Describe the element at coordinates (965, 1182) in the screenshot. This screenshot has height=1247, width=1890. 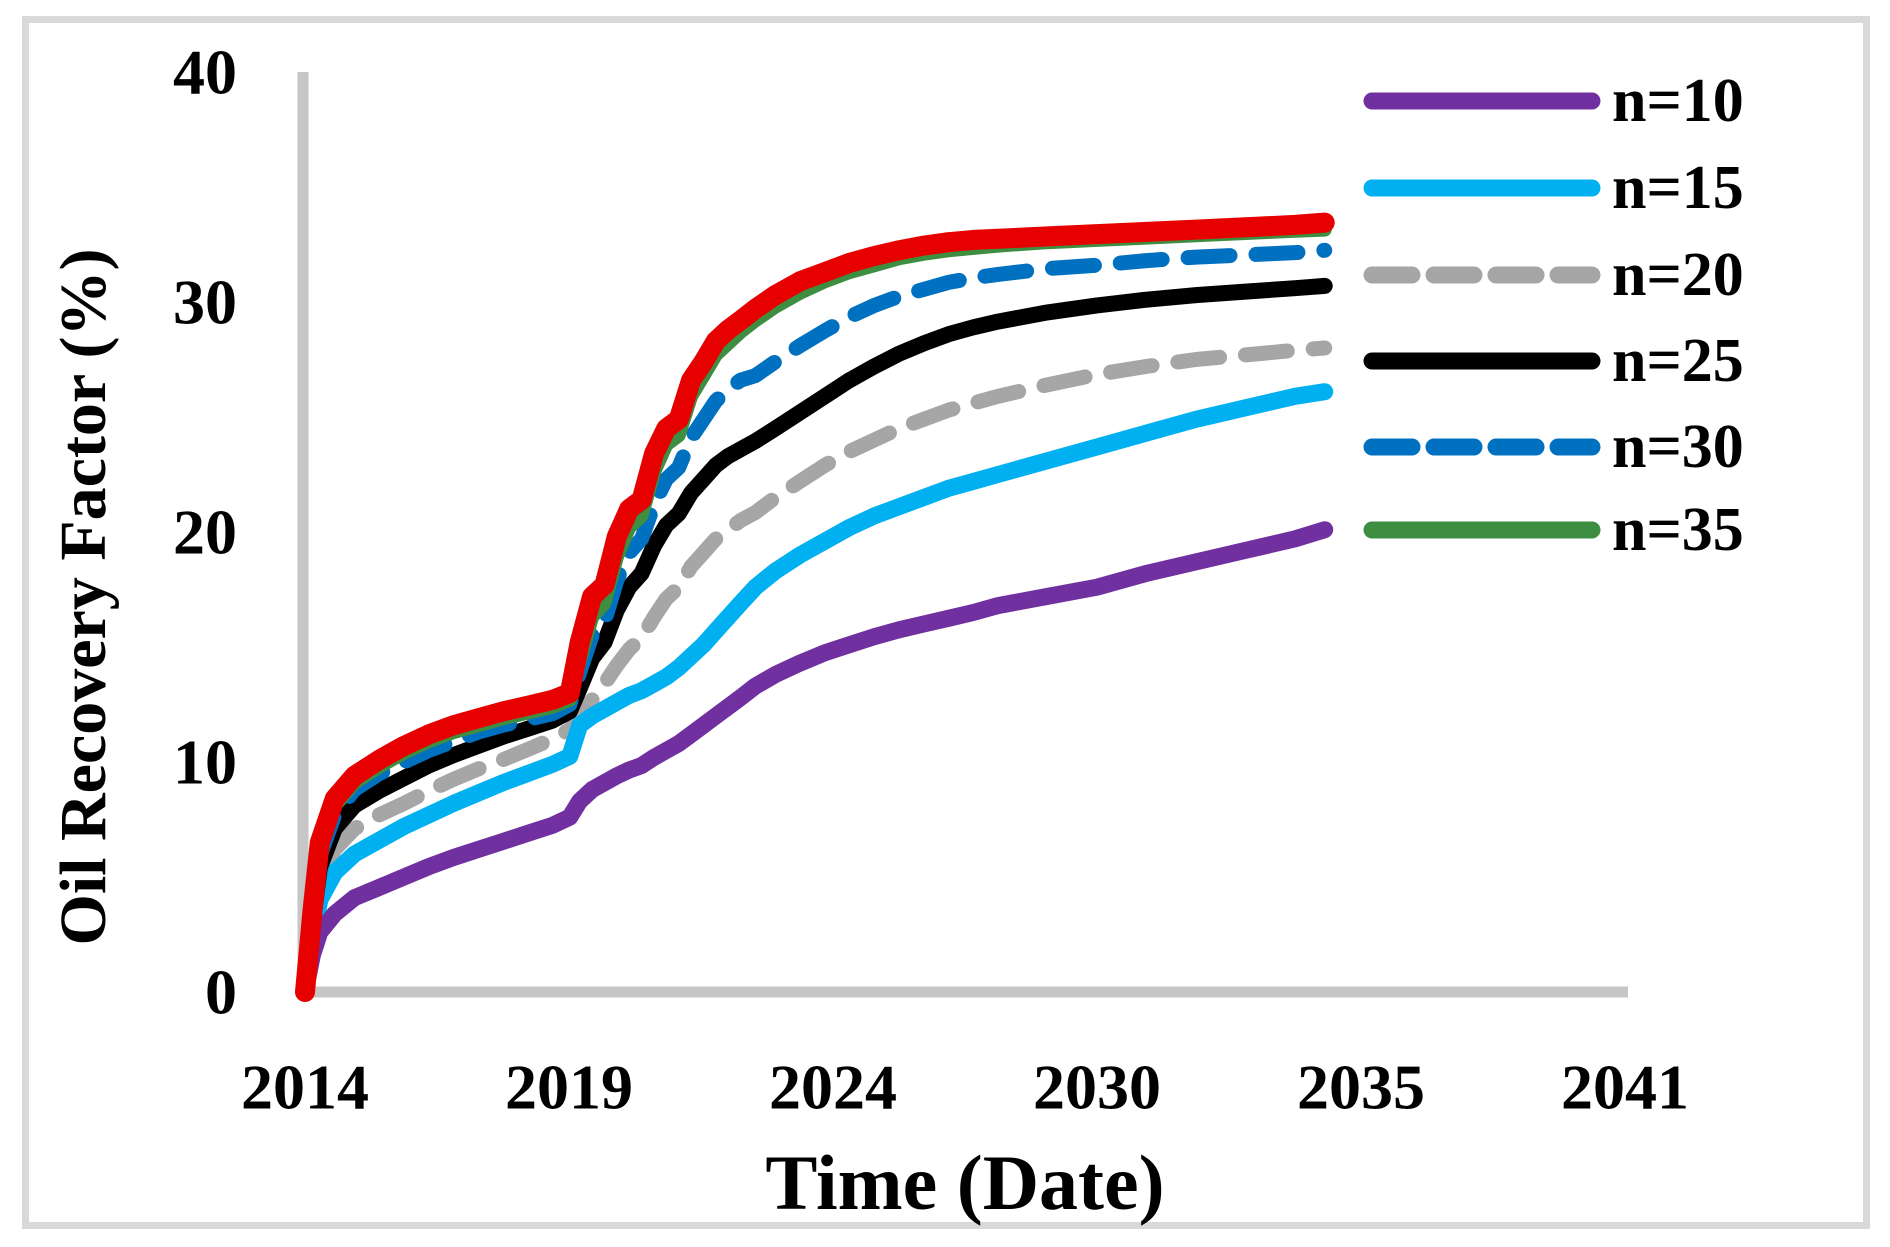
I see `x-axis-title: Time (Date)` at that location.